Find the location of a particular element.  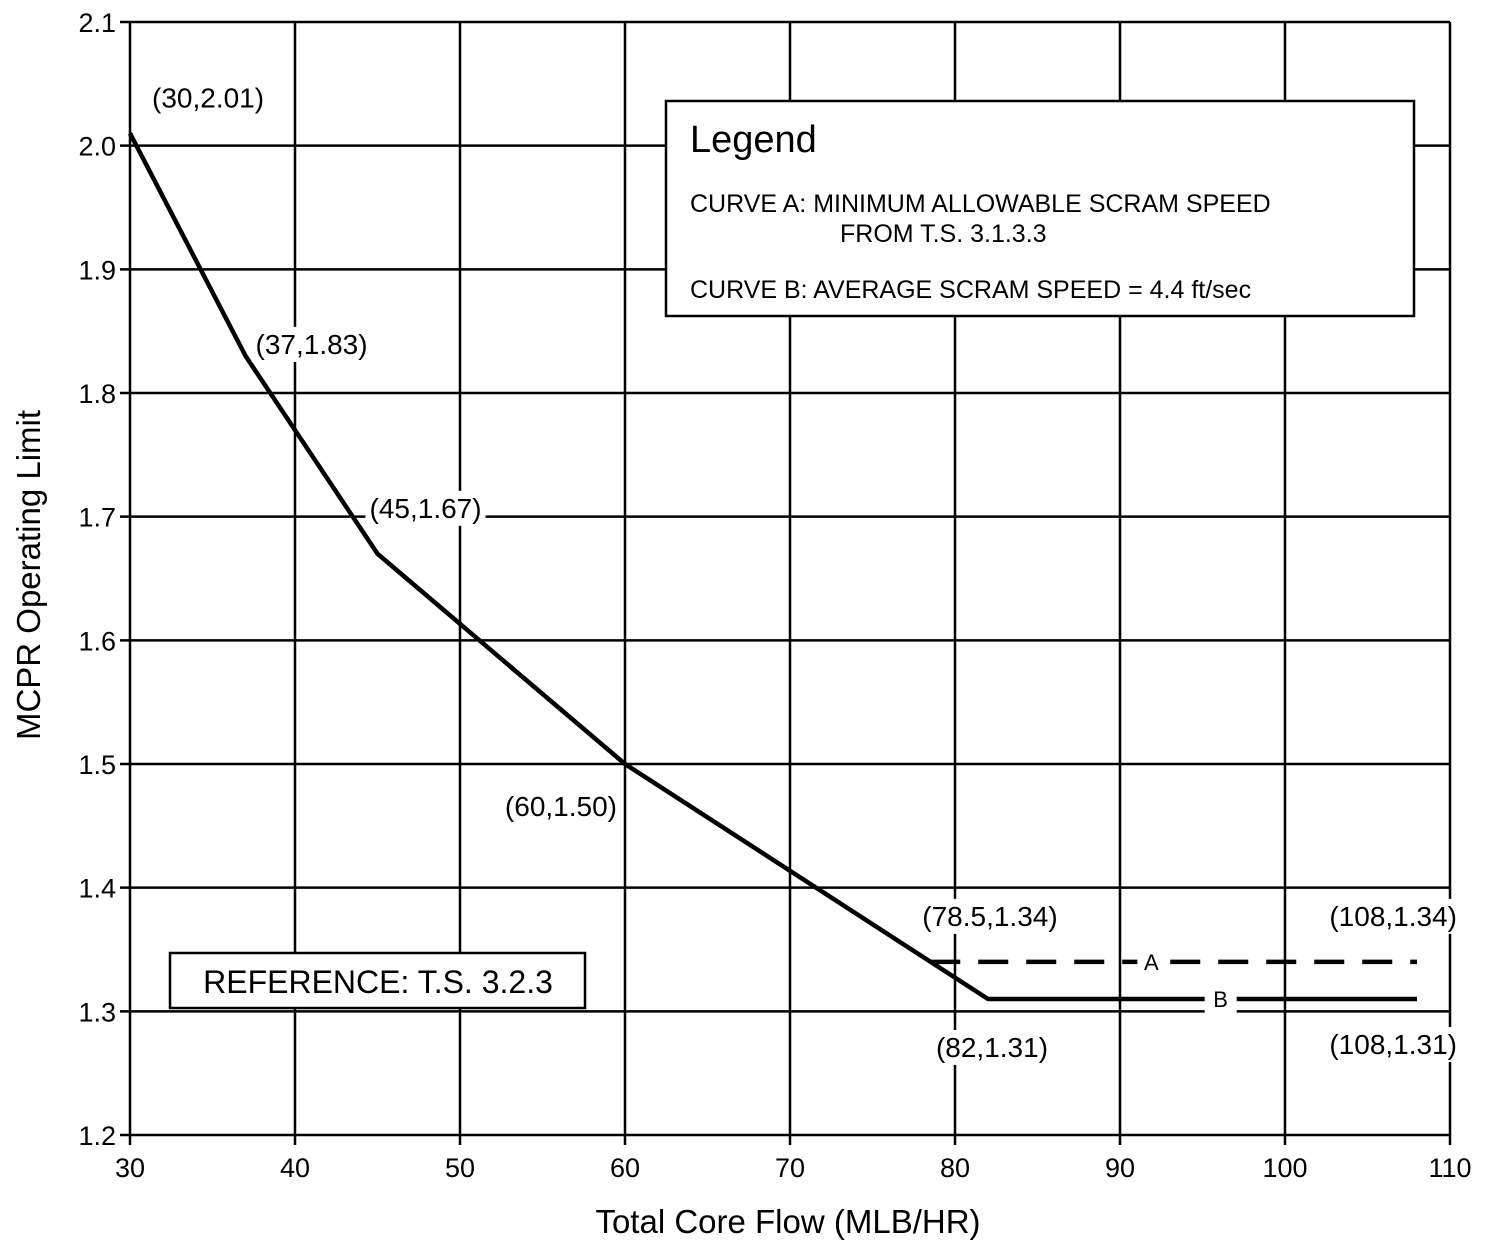

curve-a-label: A is located at coordinates (1151, 962).